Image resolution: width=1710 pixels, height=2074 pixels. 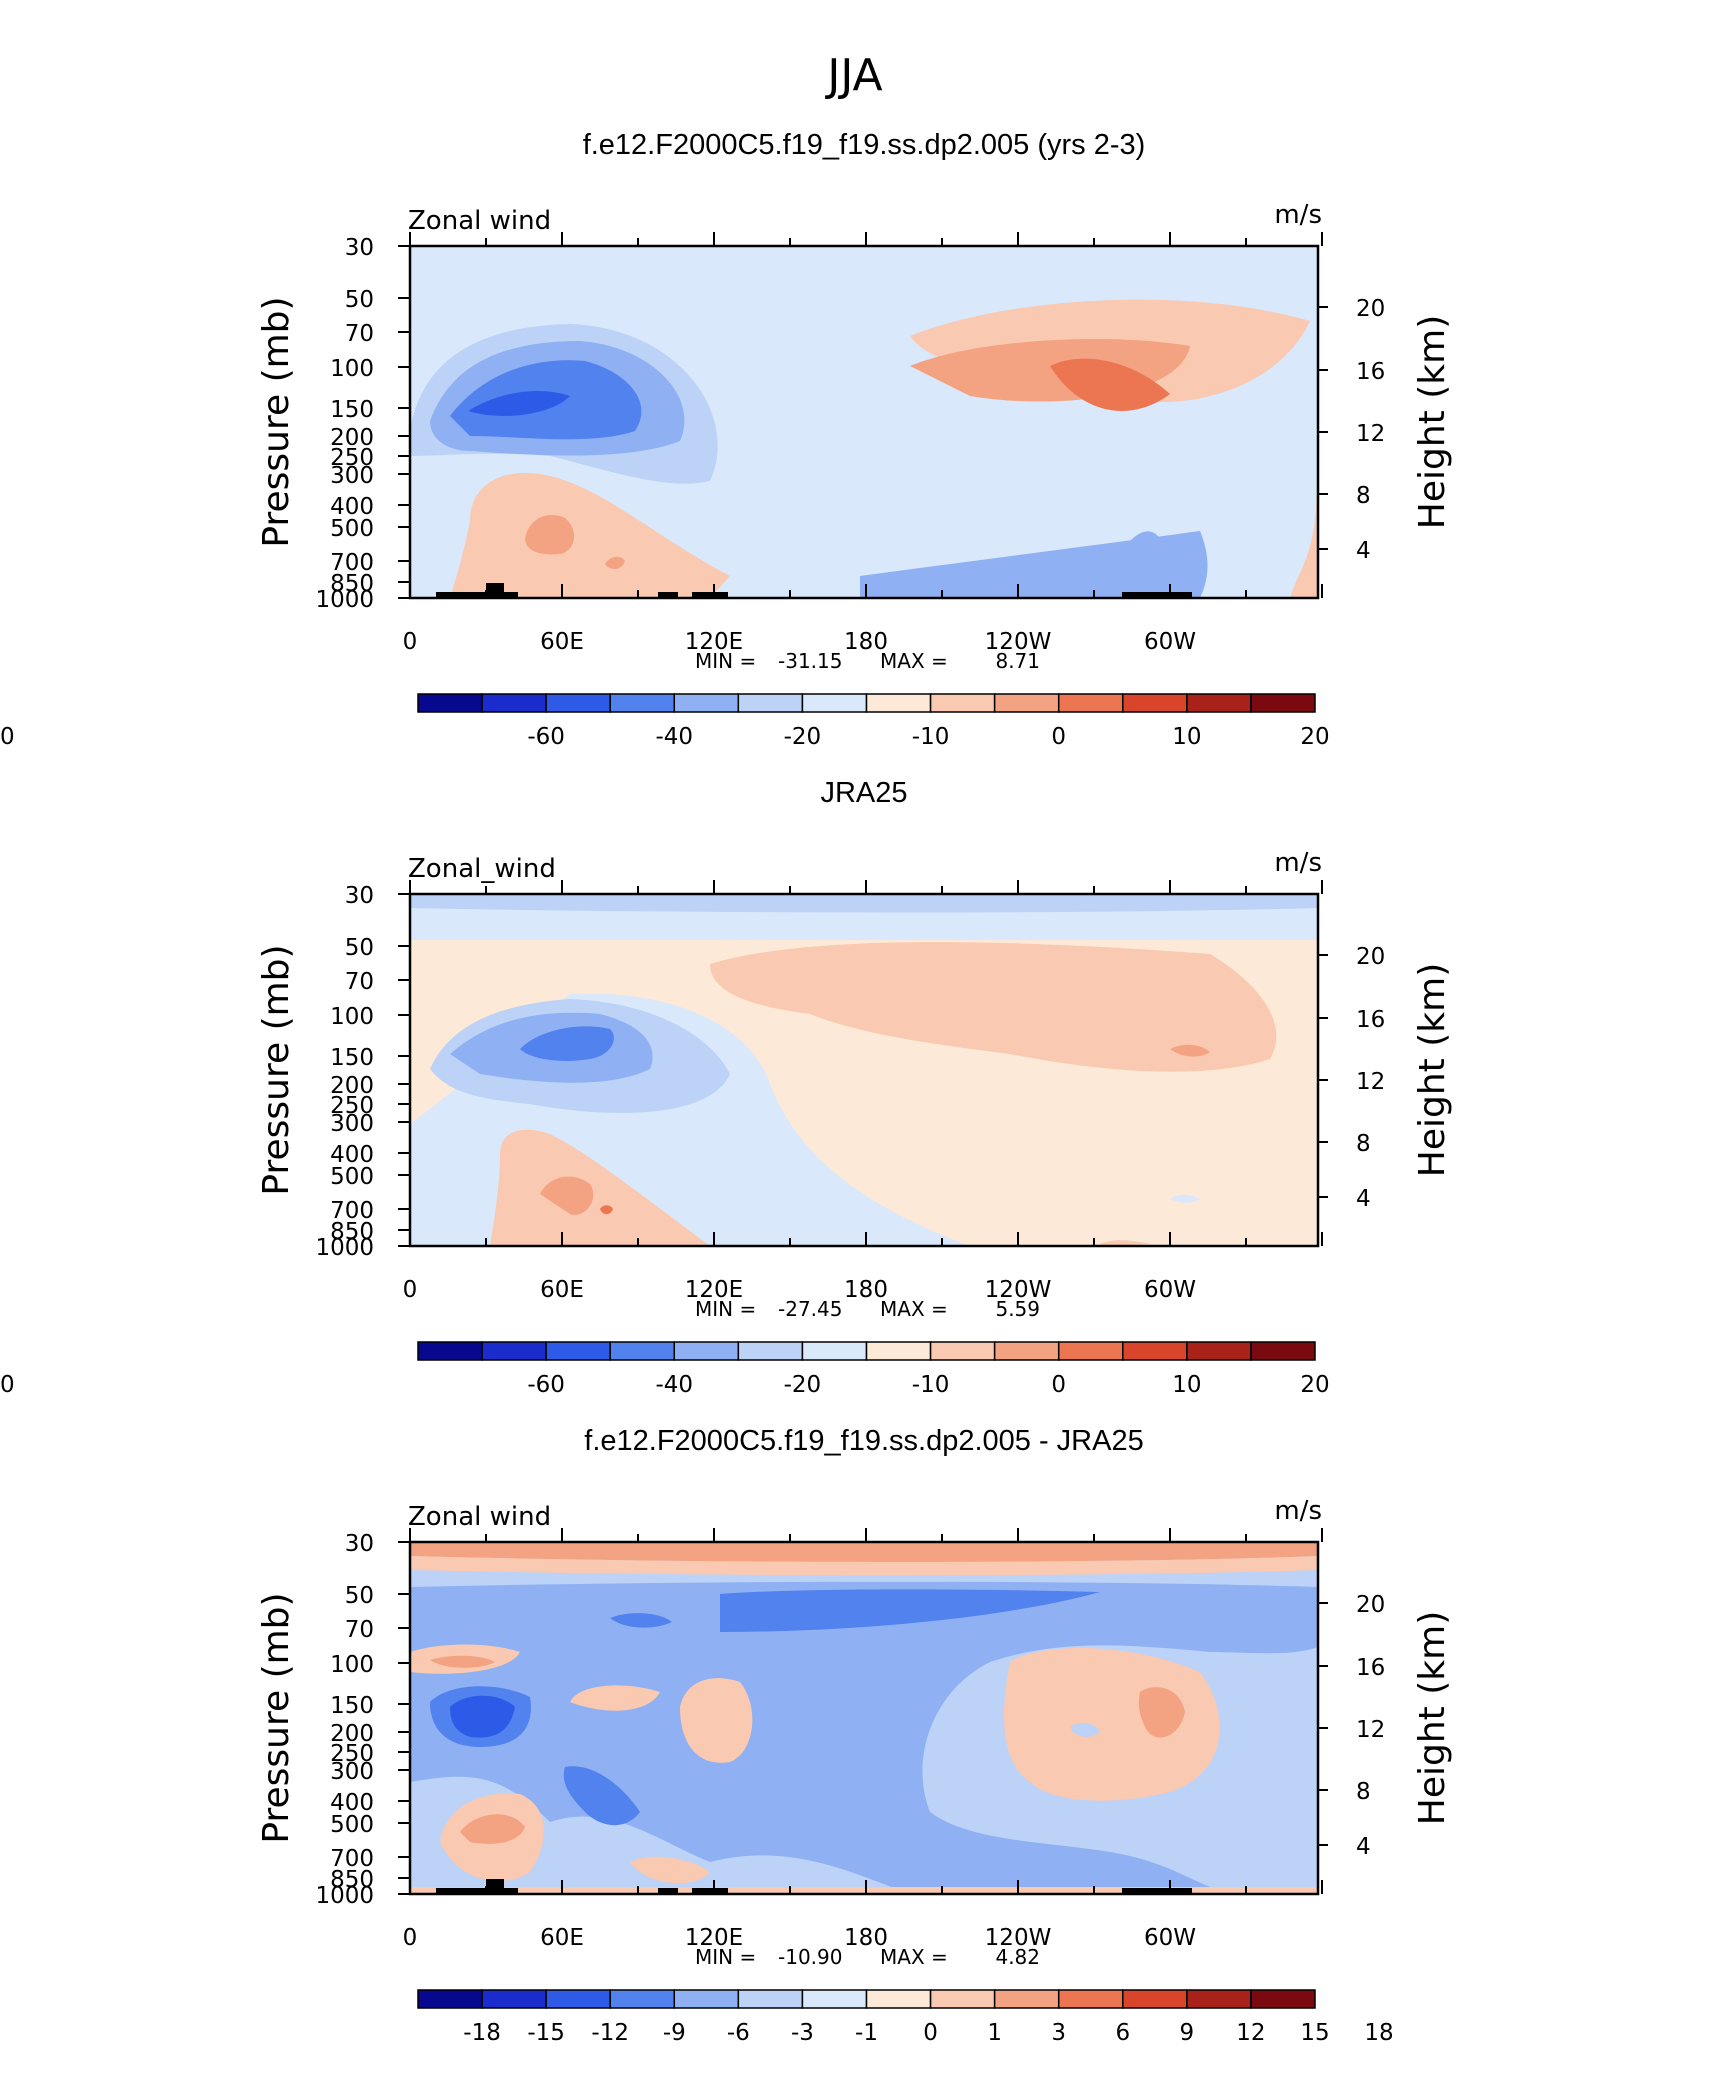 I want to click on pressure-tick-label: 70, so click(x=359, y=982).